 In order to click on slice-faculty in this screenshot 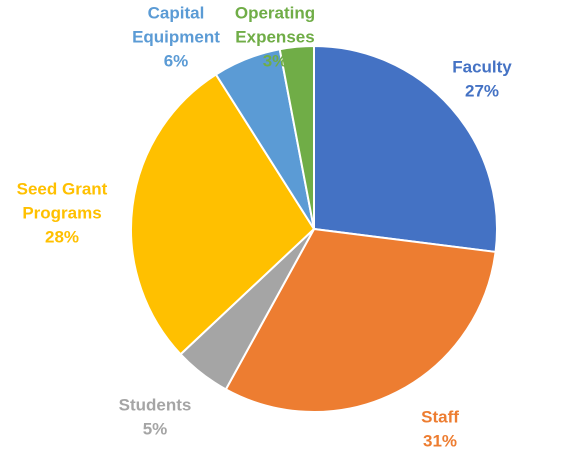, I will do `click(406, 149)`.